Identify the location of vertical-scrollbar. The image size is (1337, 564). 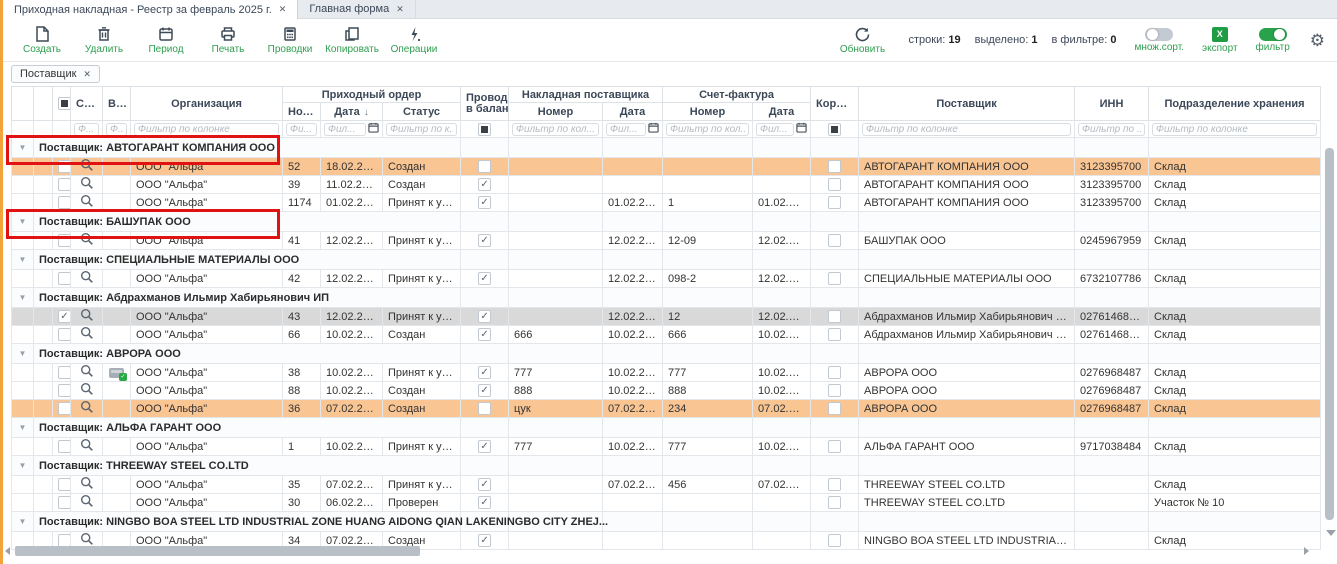
(1330, 315).